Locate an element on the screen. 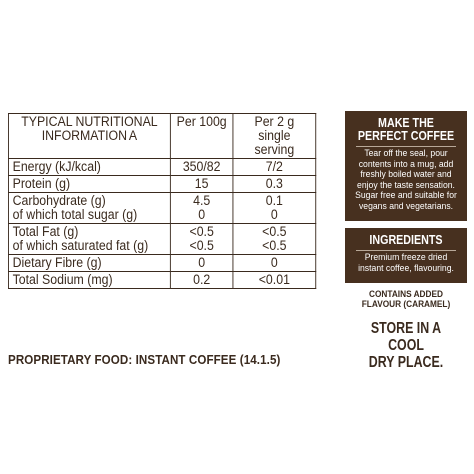  header-serving-line2: serving is located at coordinates (274, 149).